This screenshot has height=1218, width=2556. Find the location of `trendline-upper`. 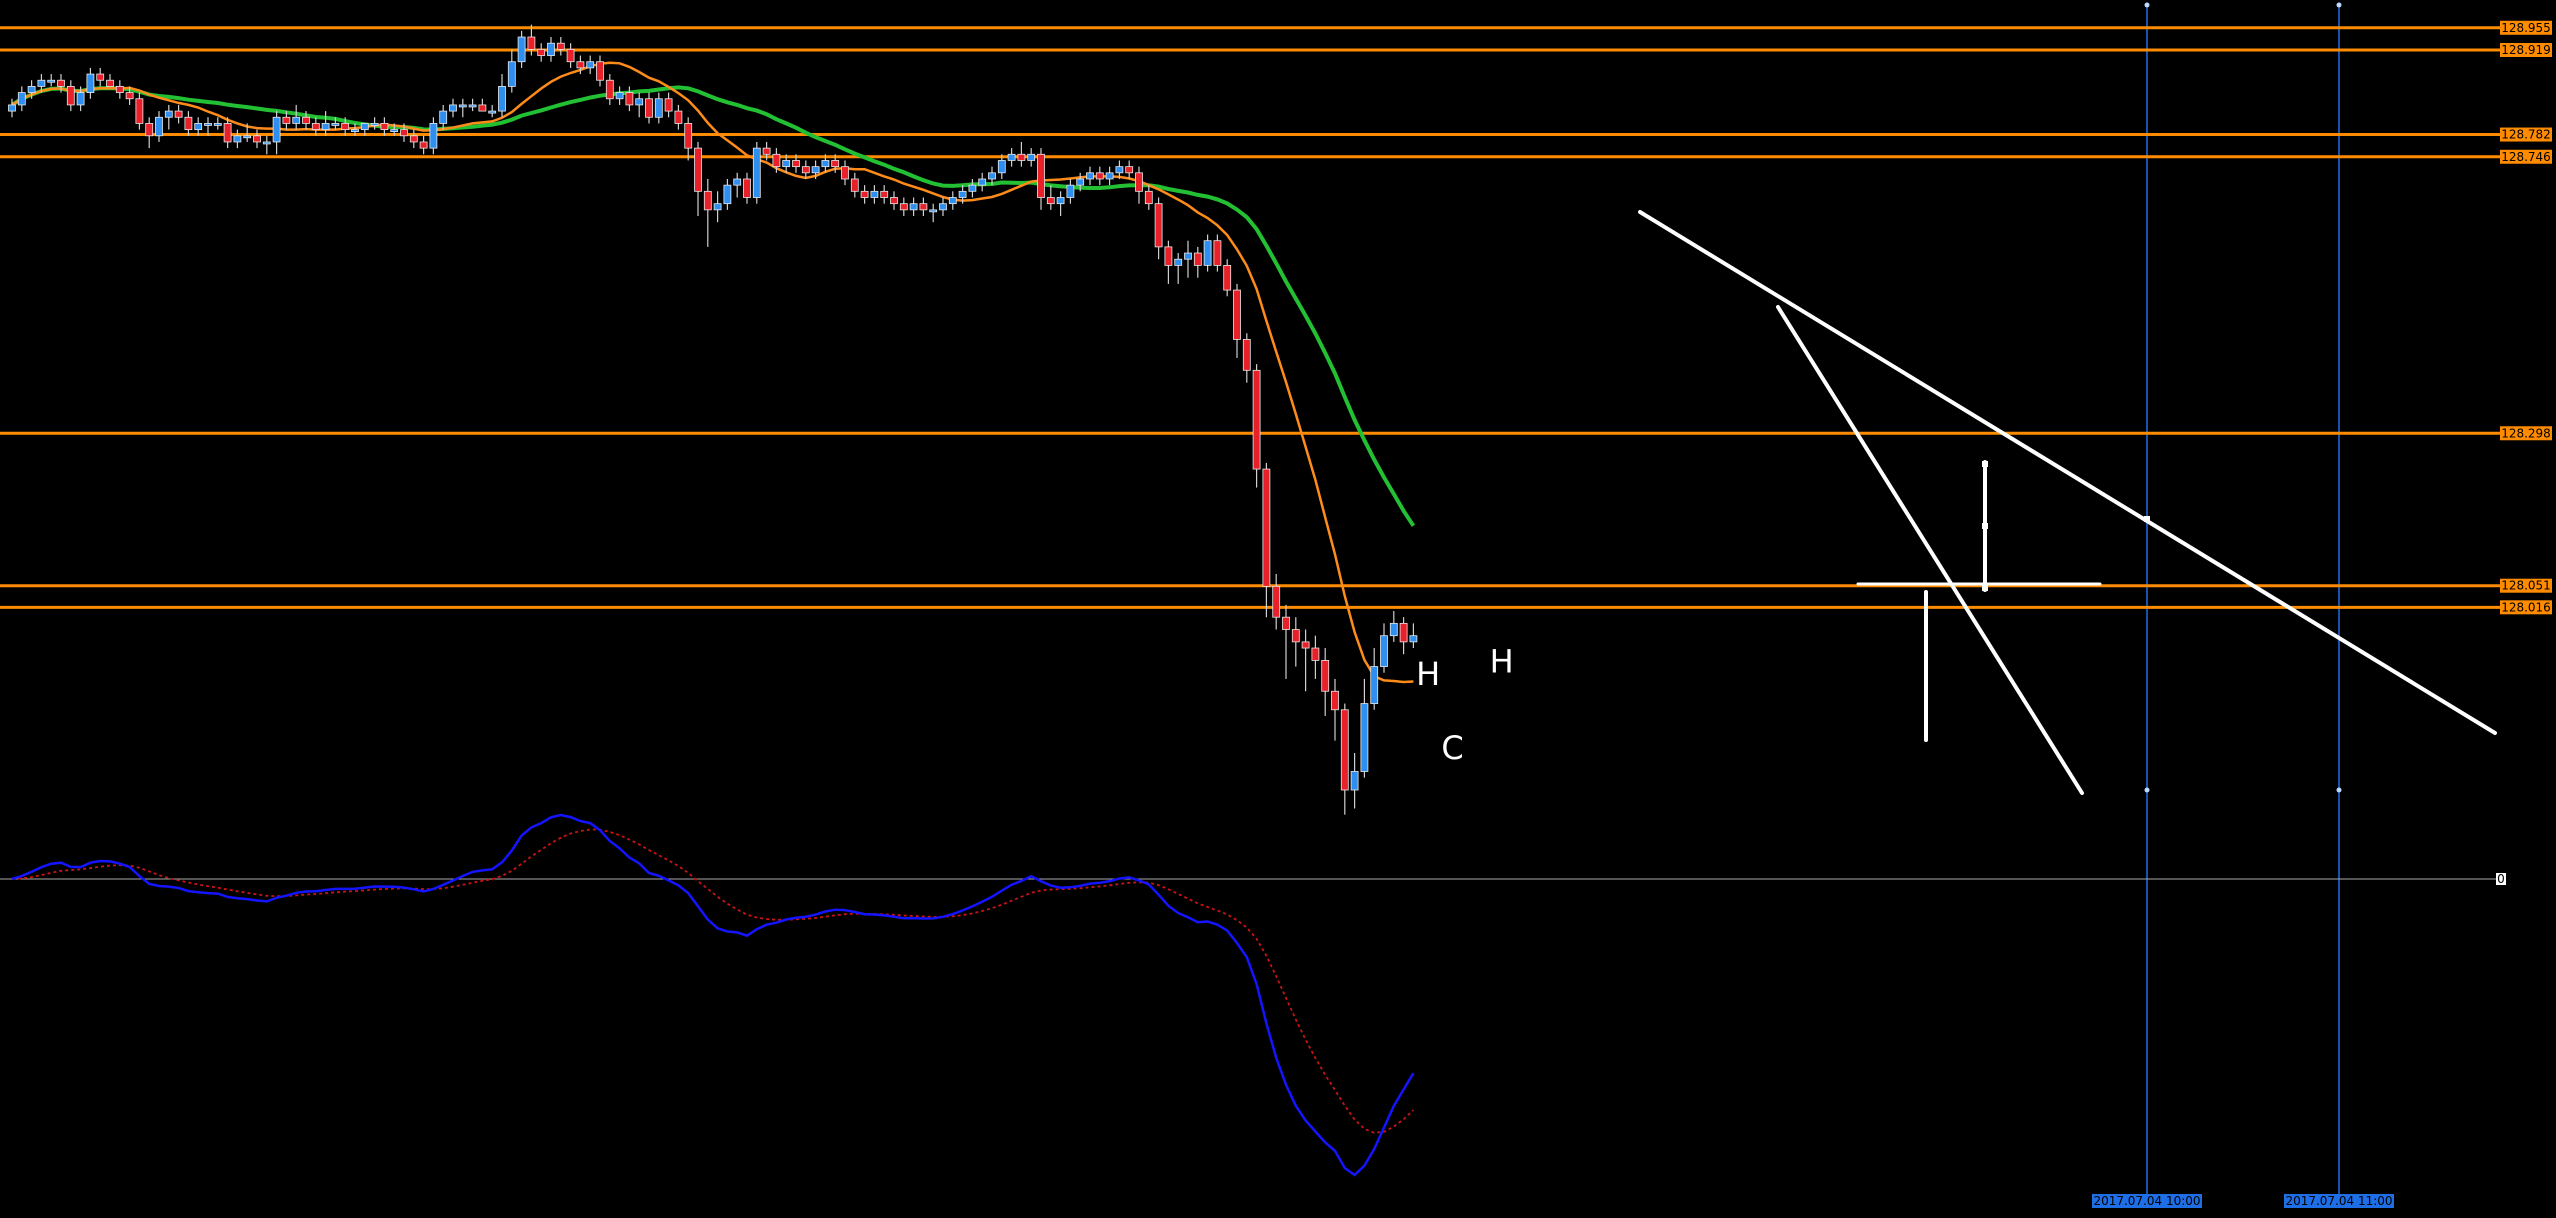

trendline-upper is located at coordinates (2067, 472).